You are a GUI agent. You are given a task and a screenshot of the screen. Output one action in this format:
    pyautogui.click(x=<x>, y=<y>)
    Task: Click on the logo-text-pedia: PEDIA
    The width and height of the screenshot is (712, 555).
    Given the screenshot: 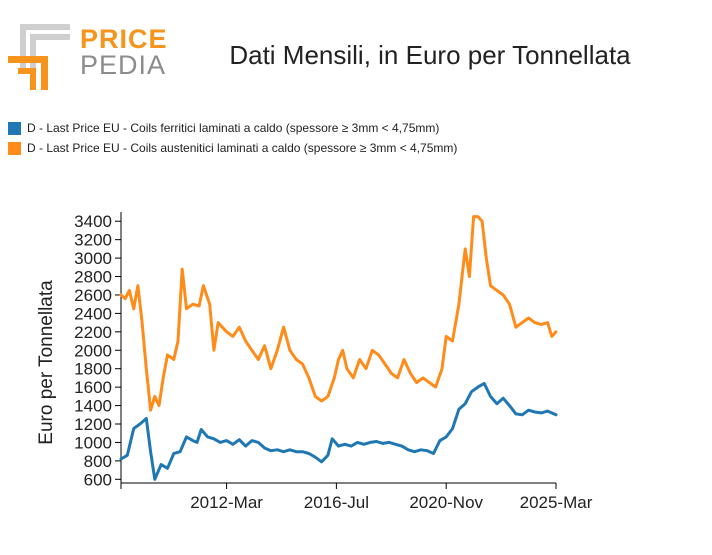 What is the action you would take?
    pyautogui.click(x=123, y=65)
    